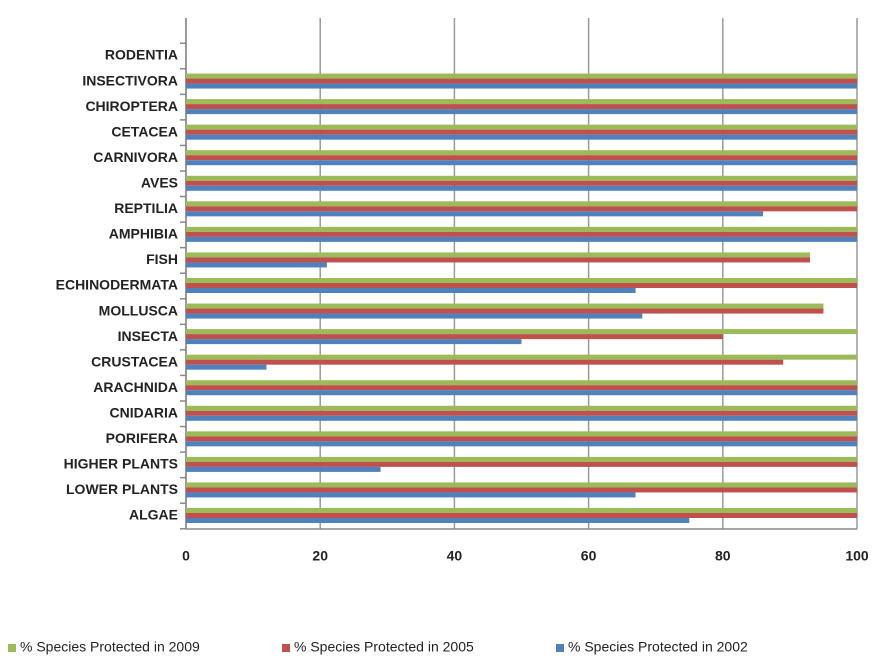 The width and height of the screenshot is (874, 657). I want to click on x-tick-label: 80, so click(723, 556).